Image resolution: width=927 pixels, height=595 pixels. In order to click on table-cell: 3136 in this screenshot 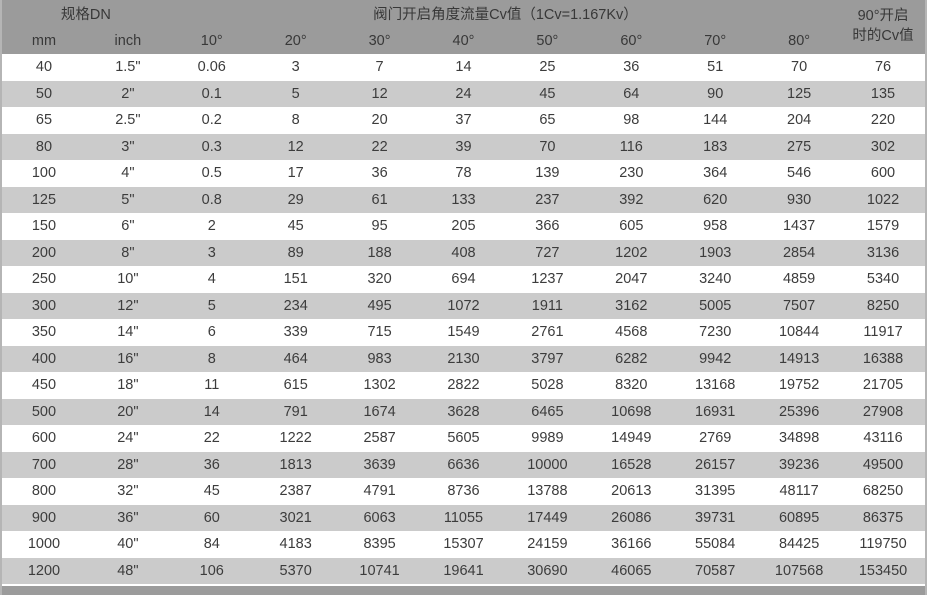, I will do `click(883, 252)`.